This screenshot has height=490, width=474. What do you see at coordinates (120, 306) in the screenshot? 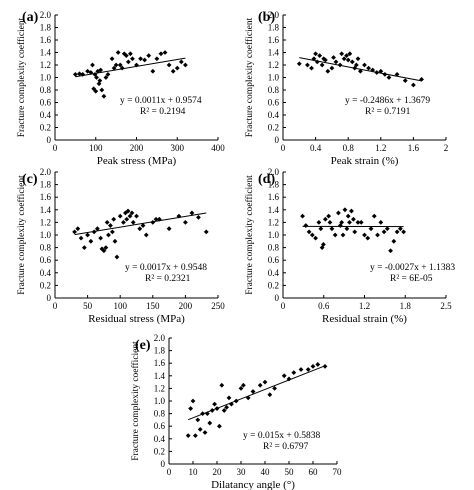
I see `x-tick-label: 100` at bounding box center [120, 306].